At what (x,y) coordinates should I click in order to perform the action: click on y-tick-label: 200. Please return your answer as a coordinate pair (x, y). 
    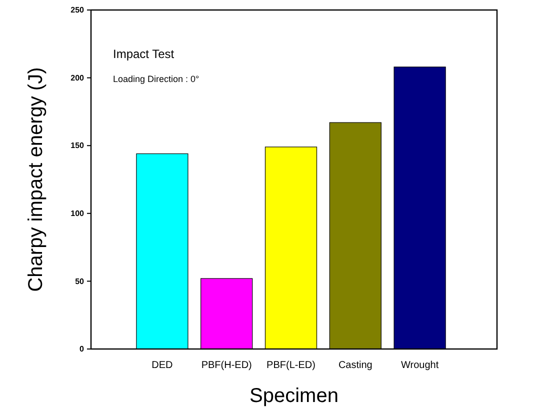
    Looking at the image, I should click on (77, 77).